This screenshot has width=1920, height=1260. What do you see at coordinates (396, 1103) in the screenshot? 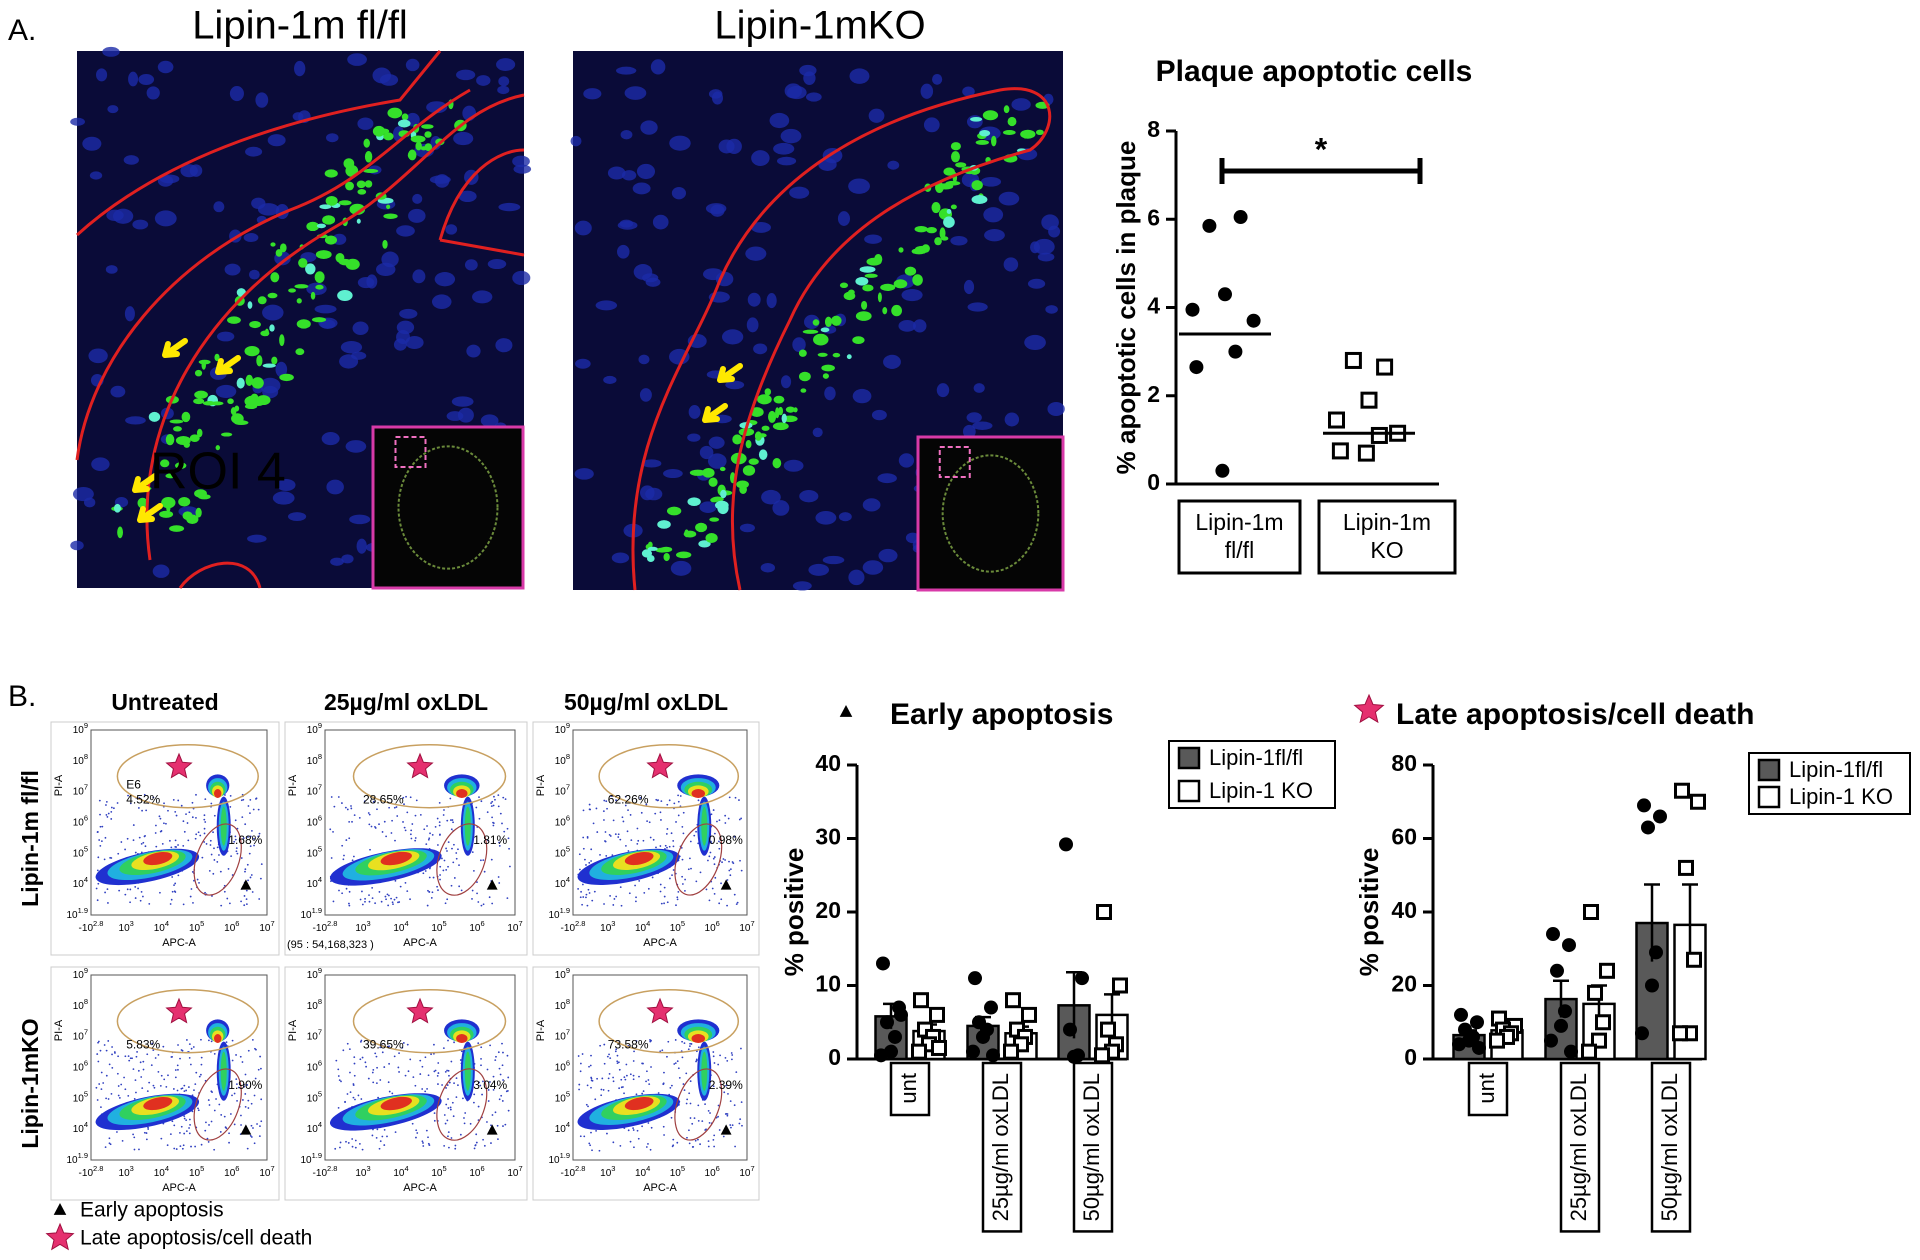
I see `population` at bounding box center [396, 1103].